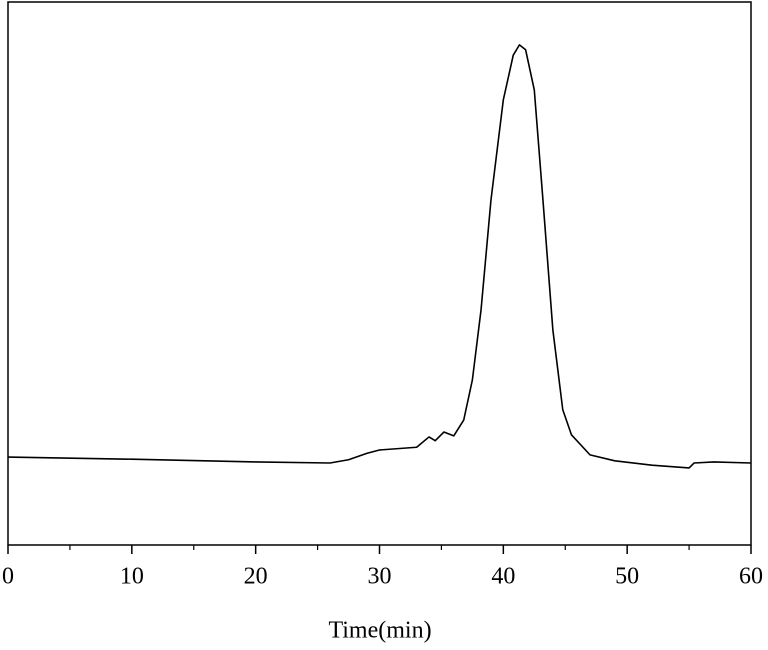  I want to click on x-tick-label: 10, so click(132, 577).